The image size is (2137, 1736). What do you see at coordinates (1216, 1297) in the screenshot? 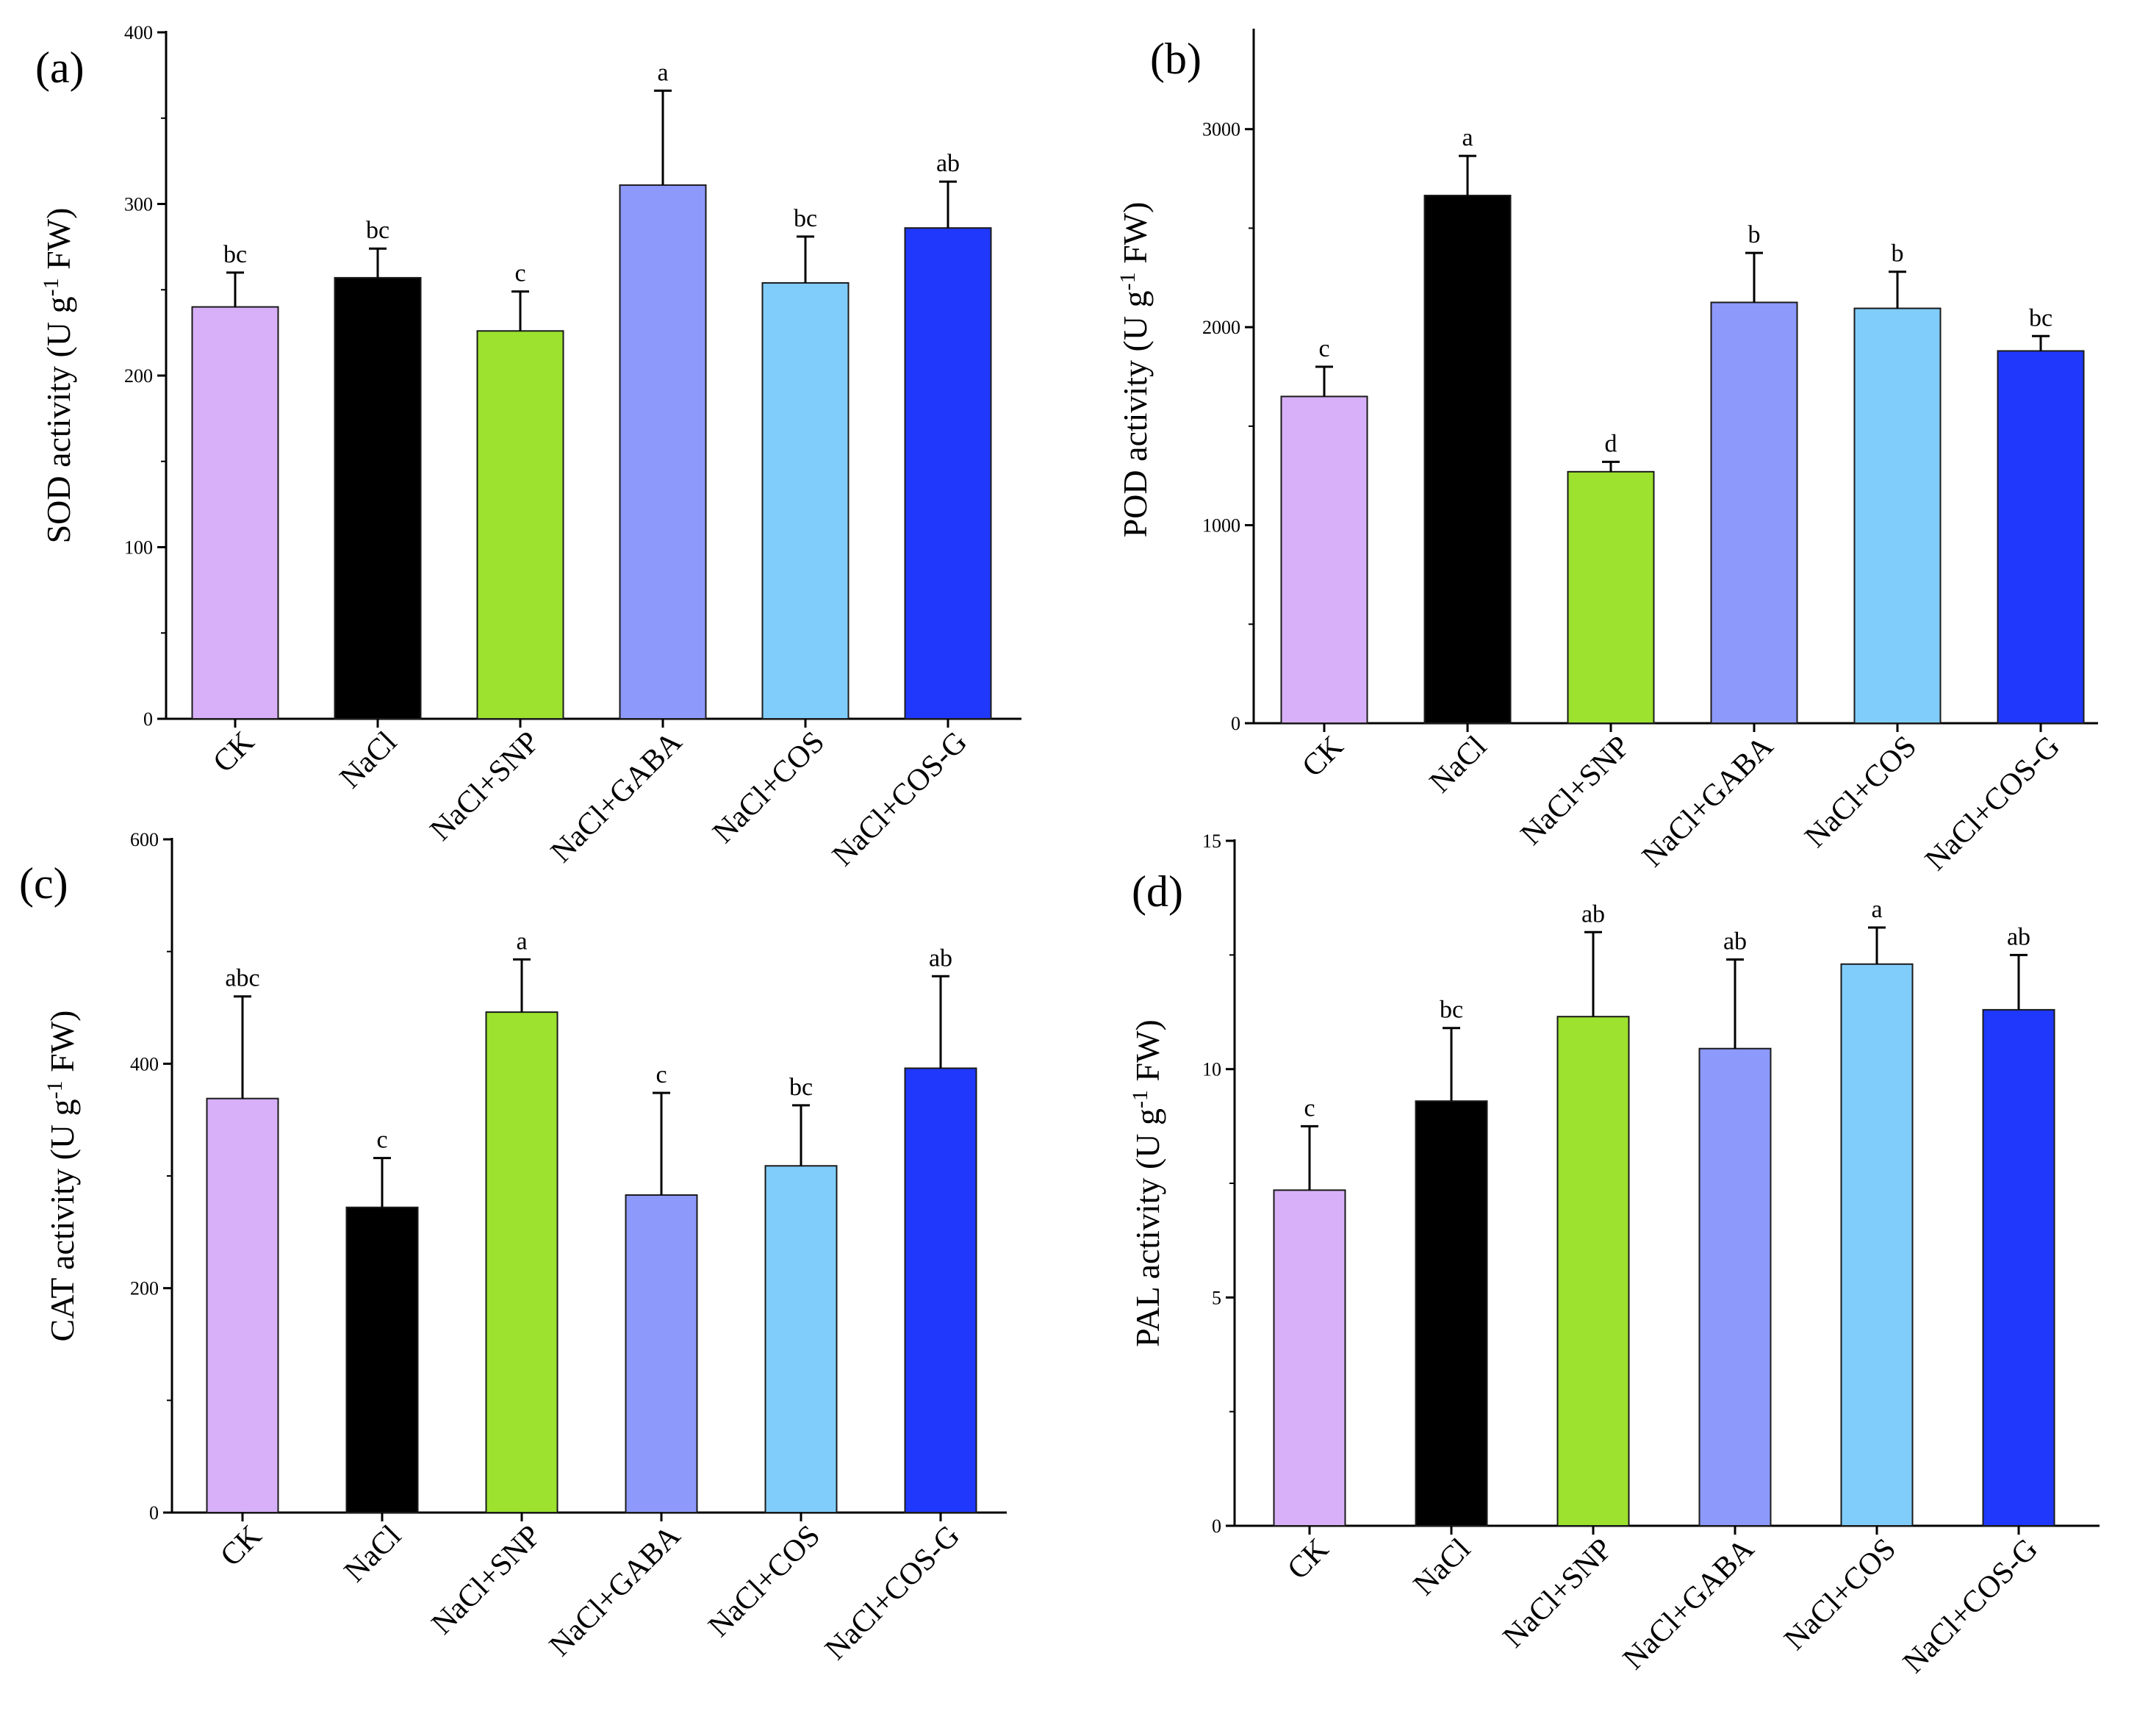
I see `y-tick-label-d: 5` at bounding box center [1216, 1297].